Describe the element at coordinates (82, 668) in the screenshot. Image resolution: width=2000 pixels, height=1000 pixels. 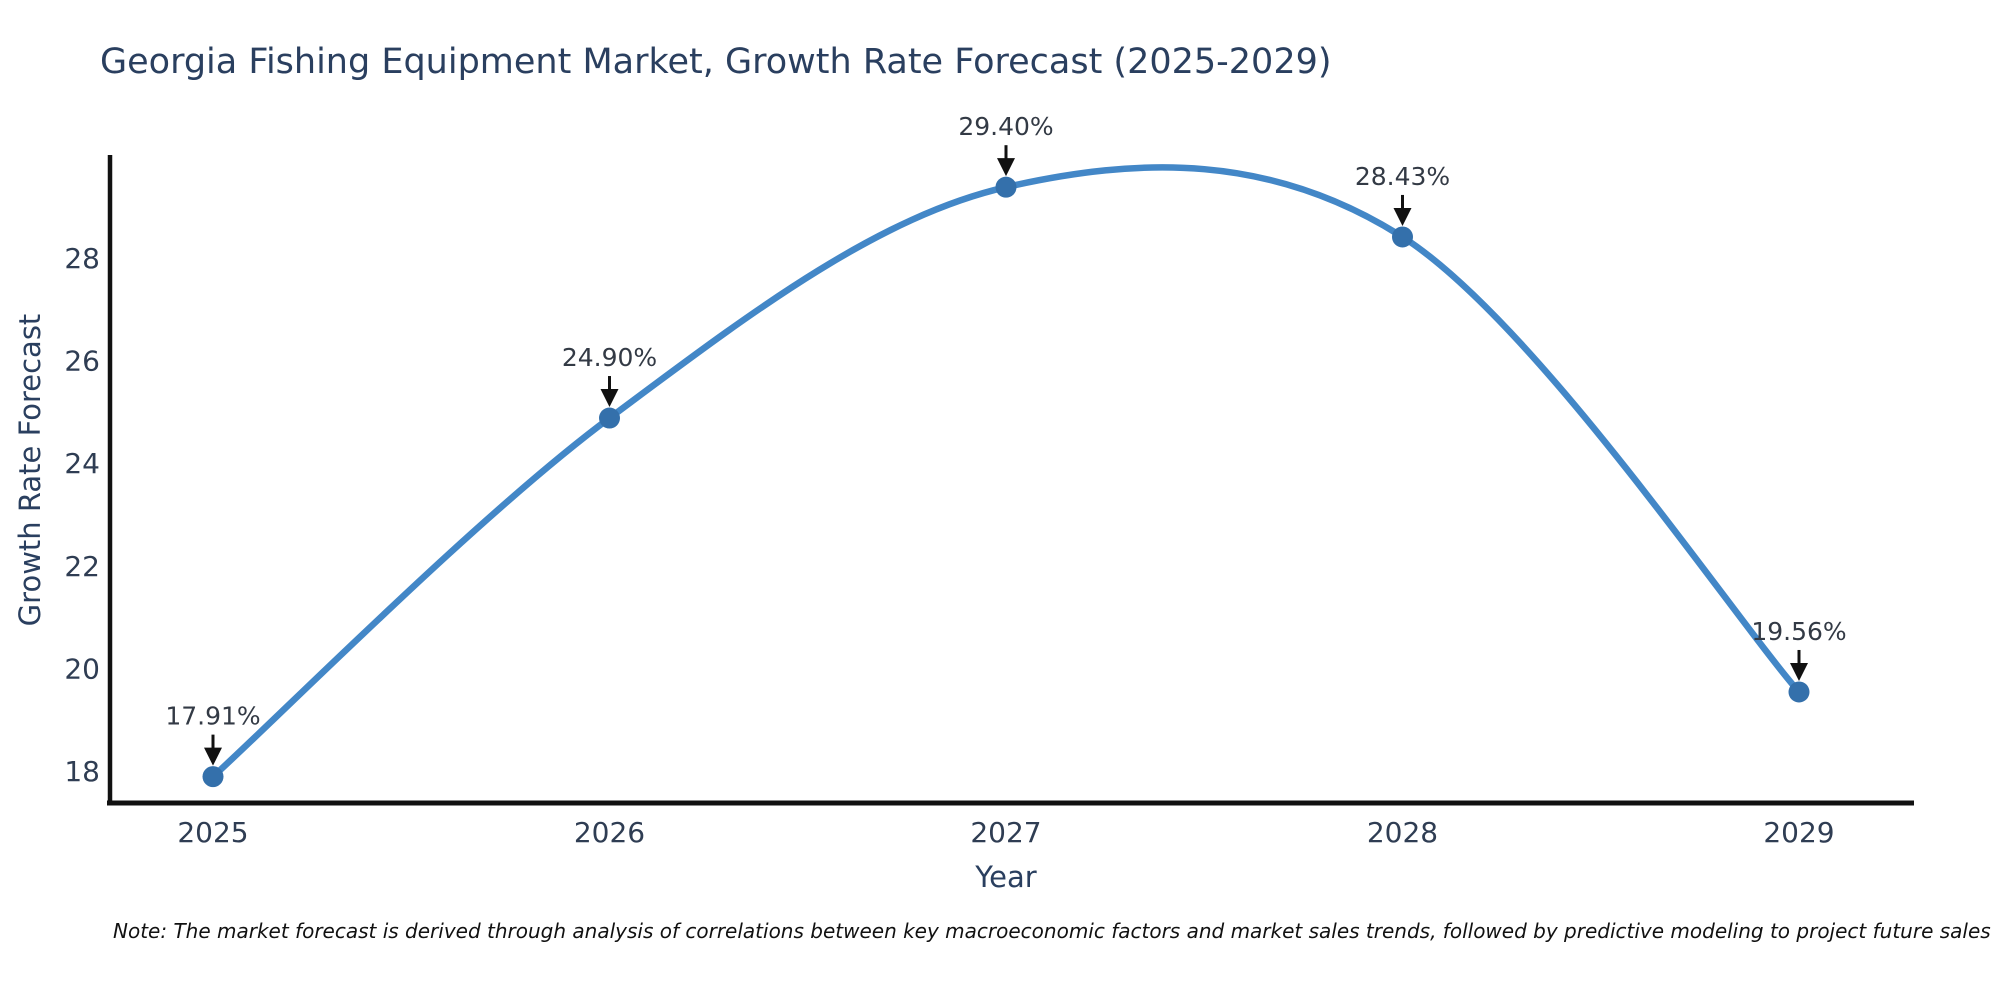
I see `y-tick-label: 20` at that location.